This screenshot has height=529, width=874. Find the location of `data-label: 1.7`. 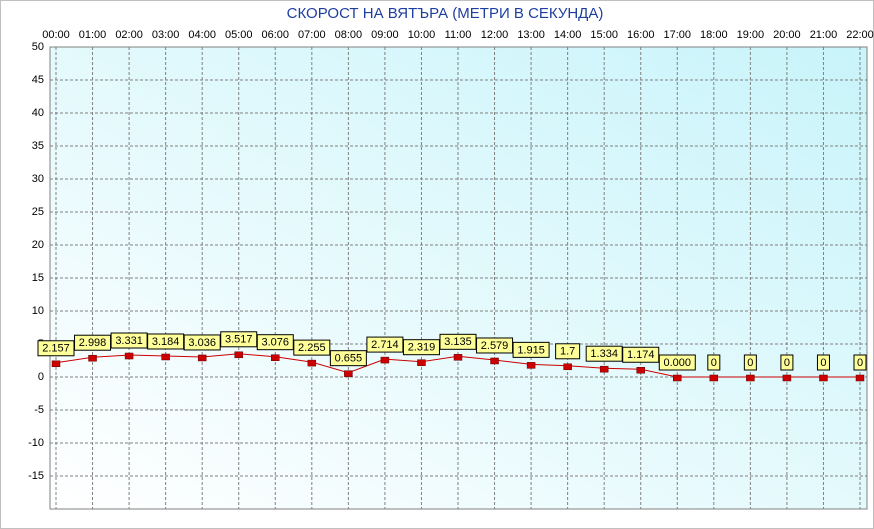

data-label: 1.7 is located at coordinates (567, 352).